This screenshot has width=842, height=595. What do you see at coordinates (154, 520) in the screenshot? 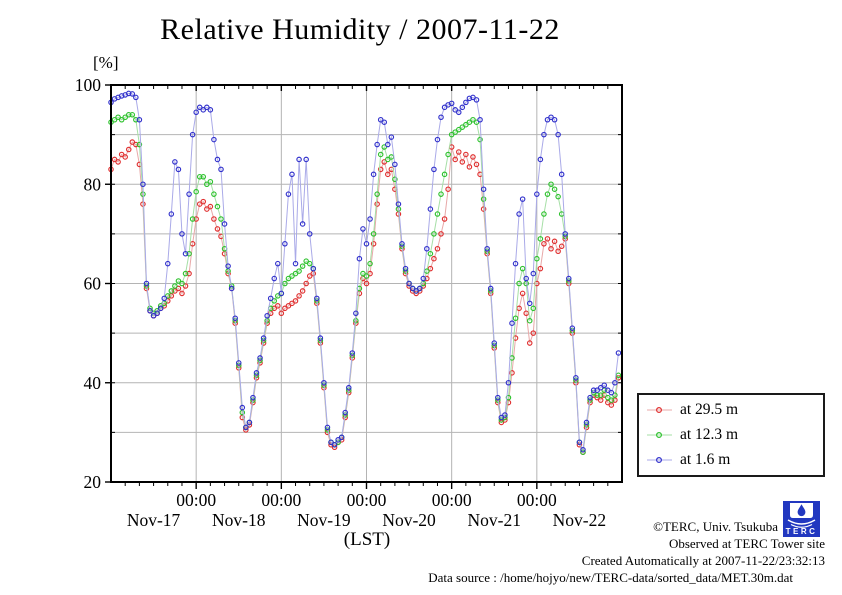
I see `x-day-label: Nov-17` at bounding box center [154, 520].